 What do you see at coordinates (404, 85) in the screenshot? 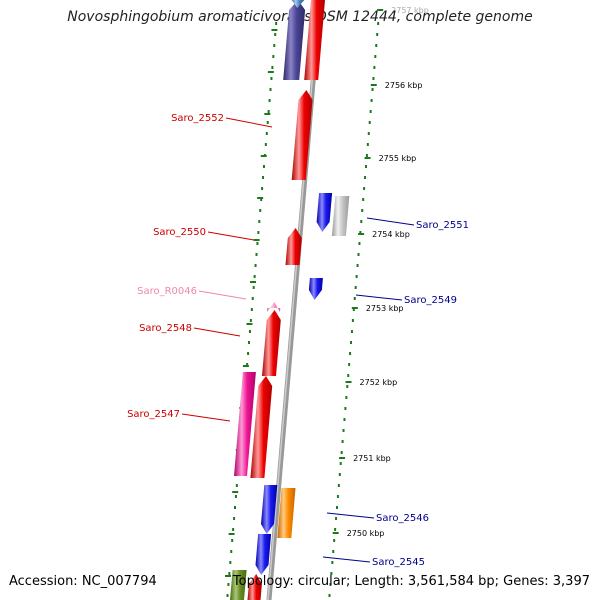
I see `kbp-label: 2756 kbp` at bounding box center [404, 85].